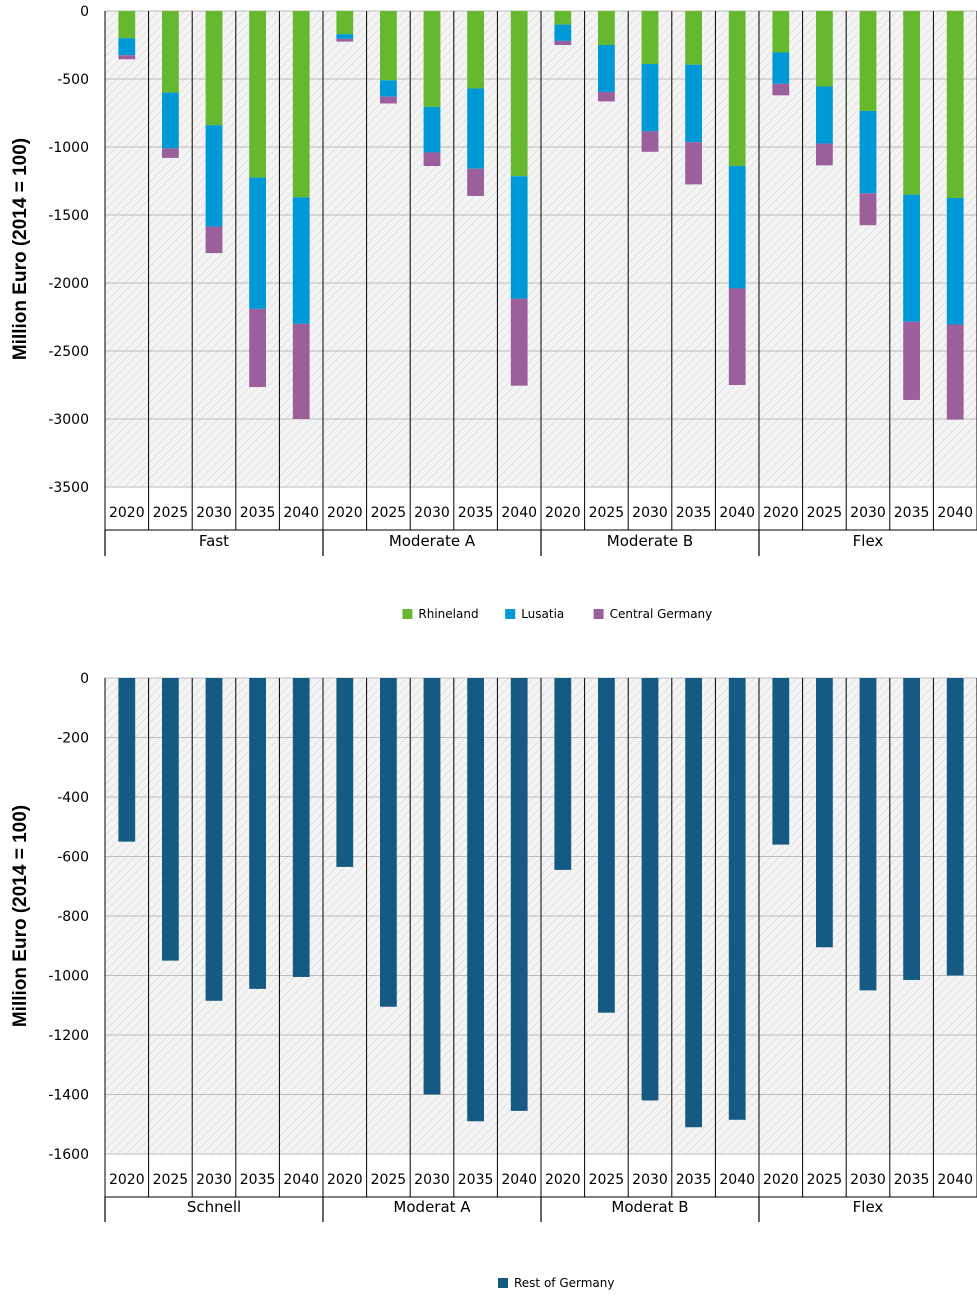  Describe the element at coordinates (563, 42) in the screenshot. I see `bar-central-germany-moderate-b-2020` at that location.